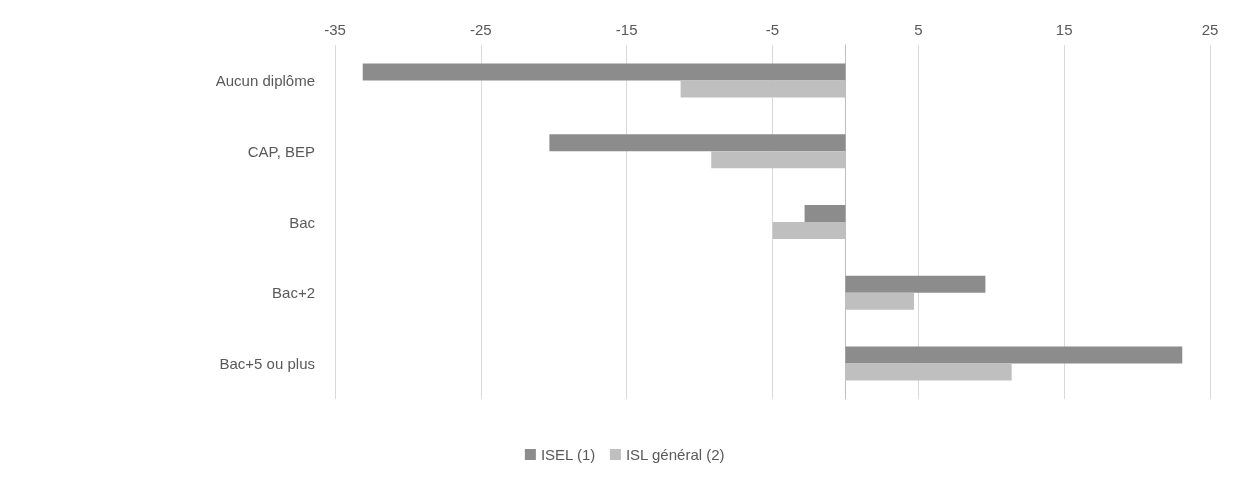 Image resolution: width=1250 pixels, height=489 pixels. I want to click on y-tick-label: Bac, so click(302, 222).